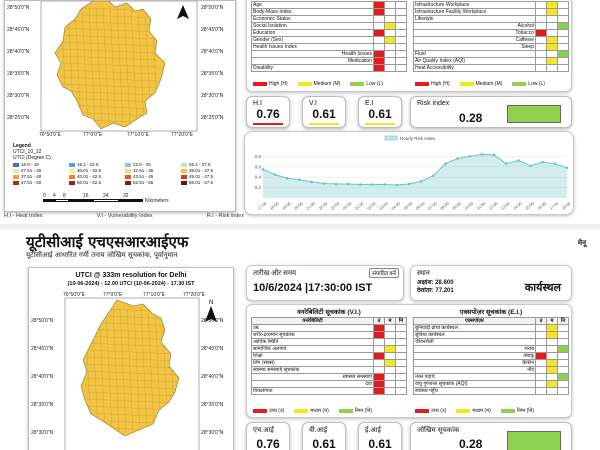 The height and width of the screenshot is (450, 600). Describe the element at coordinates (529, 205) in the screenshot. I see `x-tick-label: 15:00` at that location.